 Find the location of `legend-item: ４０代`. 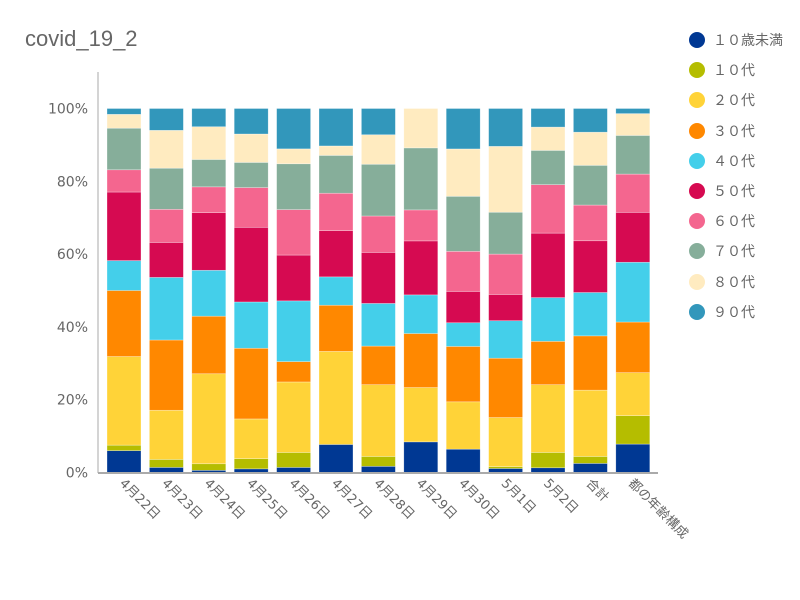

legend-item: ４０代 is located at coordinates (736, 161).